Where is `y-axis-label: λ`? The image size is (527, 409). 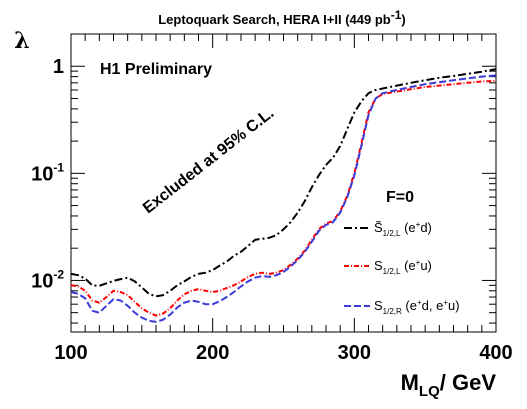 y-axis-label: λ is located at coordinates (21, 41).